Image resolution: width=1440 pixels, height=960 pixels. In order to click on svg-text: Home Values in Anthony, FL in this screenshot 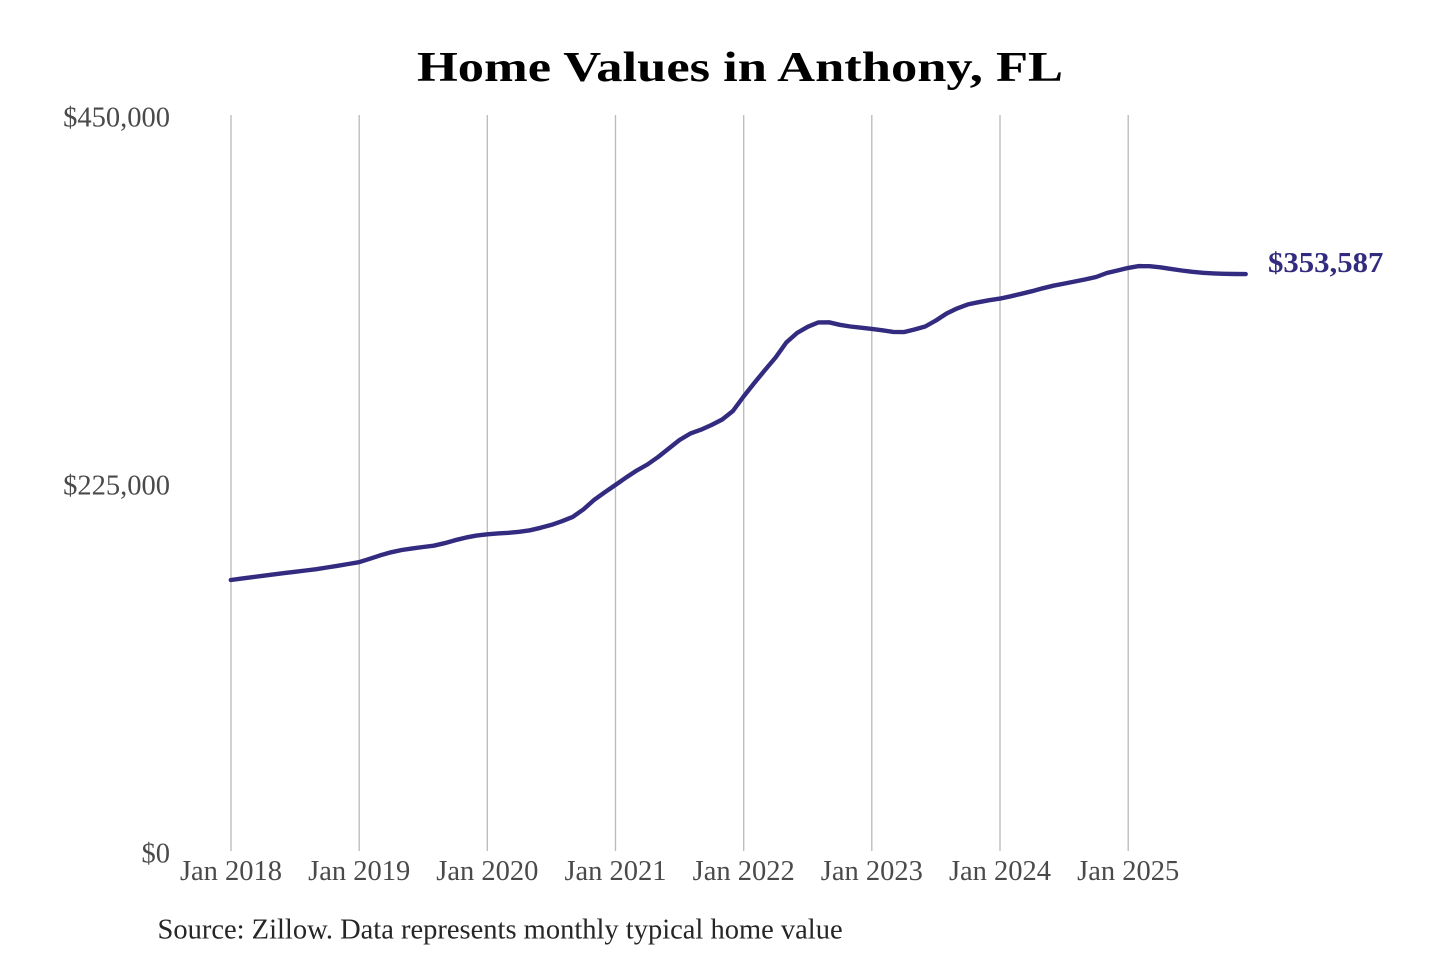, I will do `click(740, 68)`.